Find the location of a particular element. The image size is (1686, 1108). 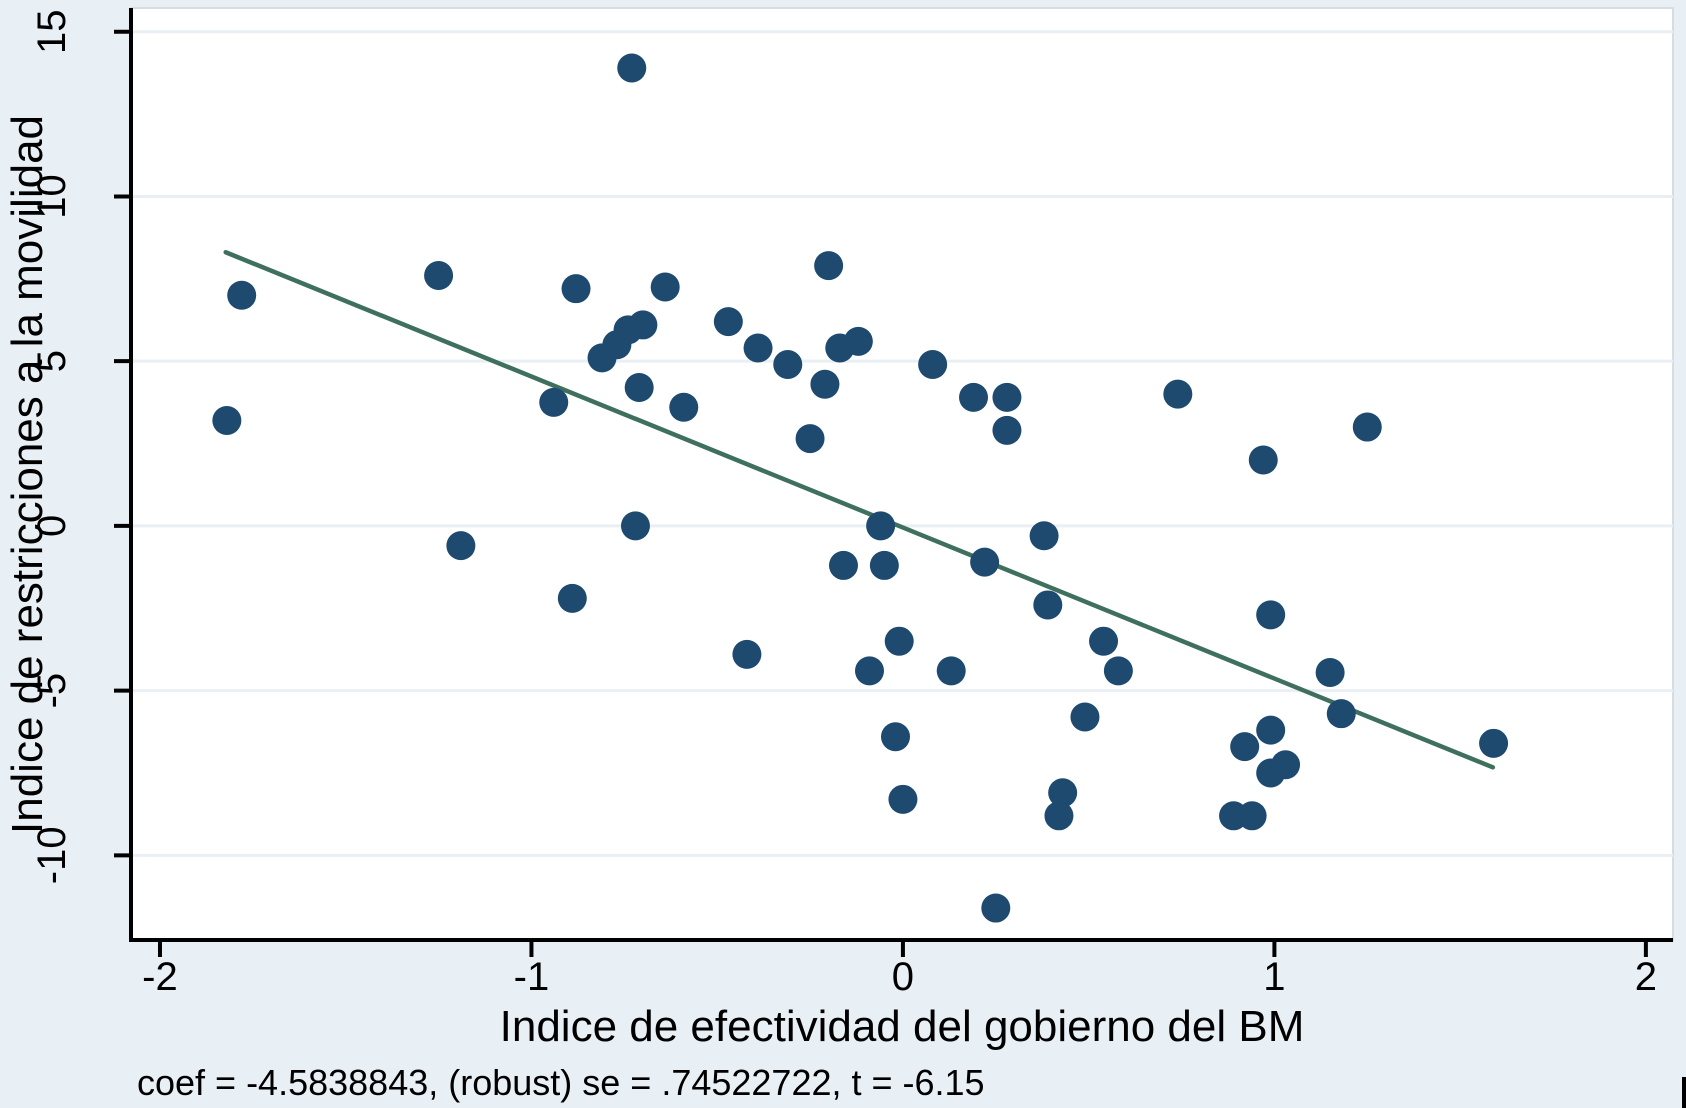

y-tick-label: 10 is located at coordinates (52, 196).